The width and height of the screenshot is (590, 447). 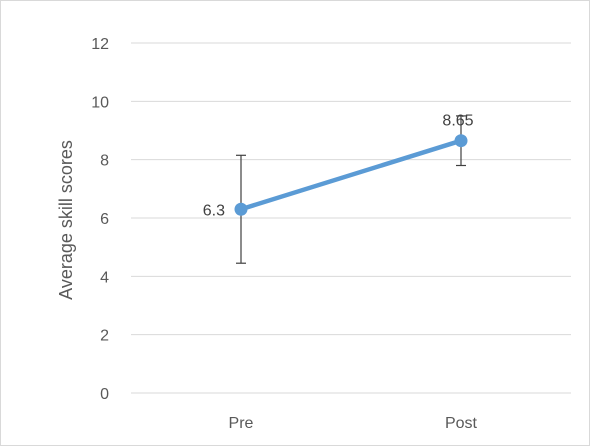 I want to click on y-tick-label: 0, so click(x=104, y=394).